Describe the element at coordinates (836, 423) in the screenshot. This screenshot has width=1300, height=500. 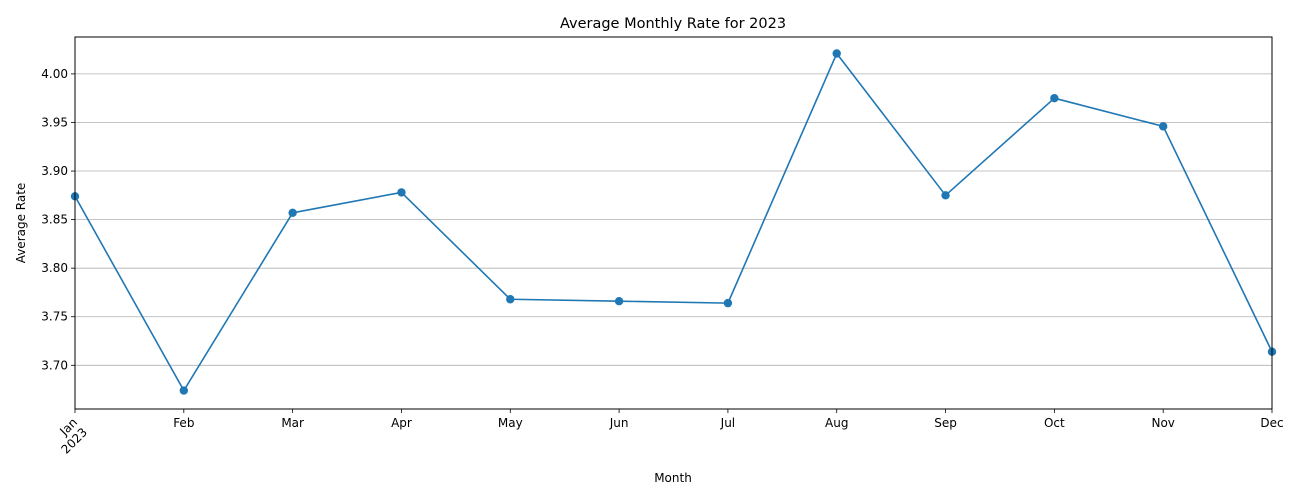
I see `x-tick-label: Aug` at that location.